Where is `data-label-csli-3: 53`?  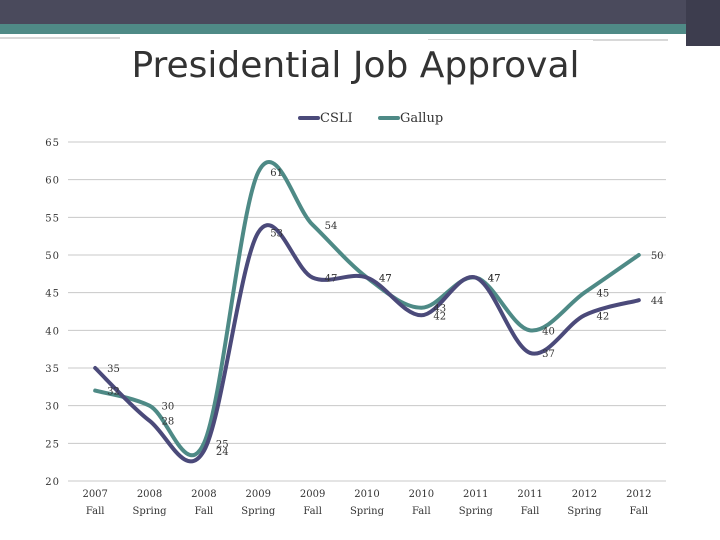 data-label-csli-3: 53 is located at coordinates (276, 233).